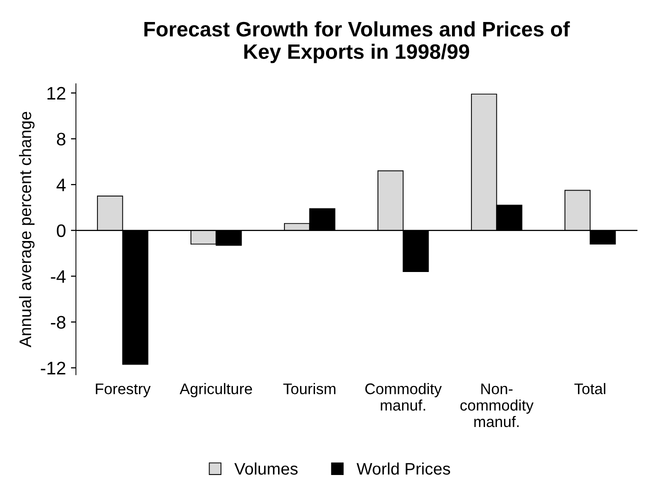  I want to click on y-tick-label: 4, so click(61, 185).